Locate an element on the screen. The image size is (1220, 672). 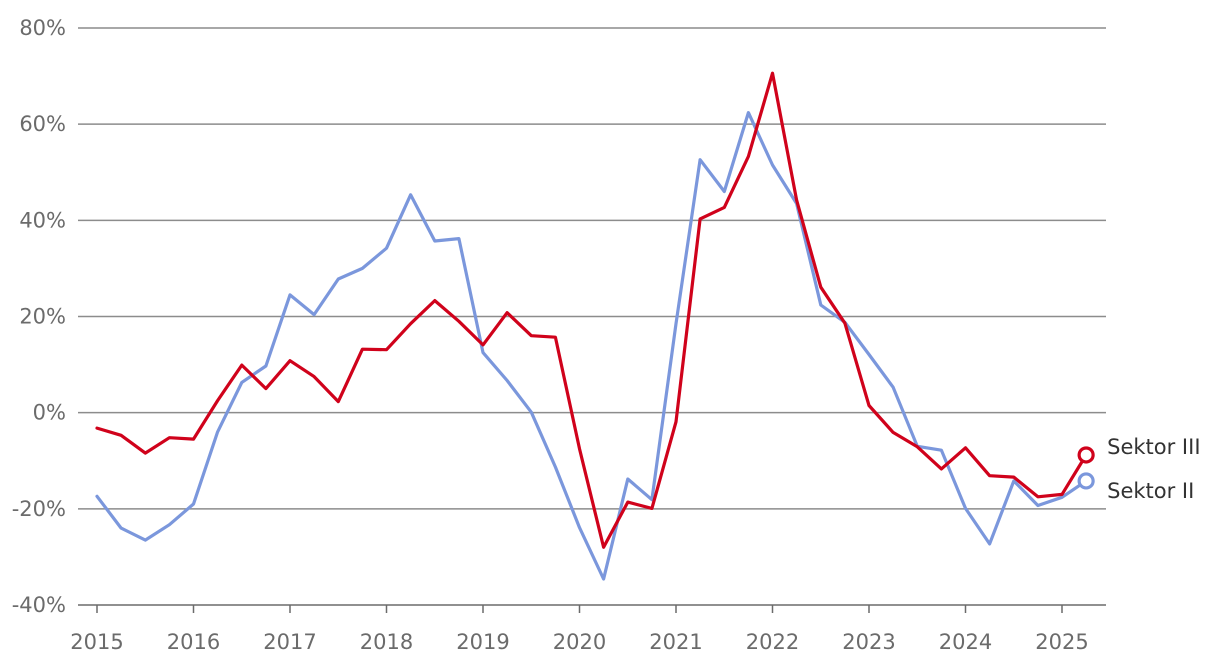
series-label-sektor-ii: Sektor II is located at coordinates (1150, 491).